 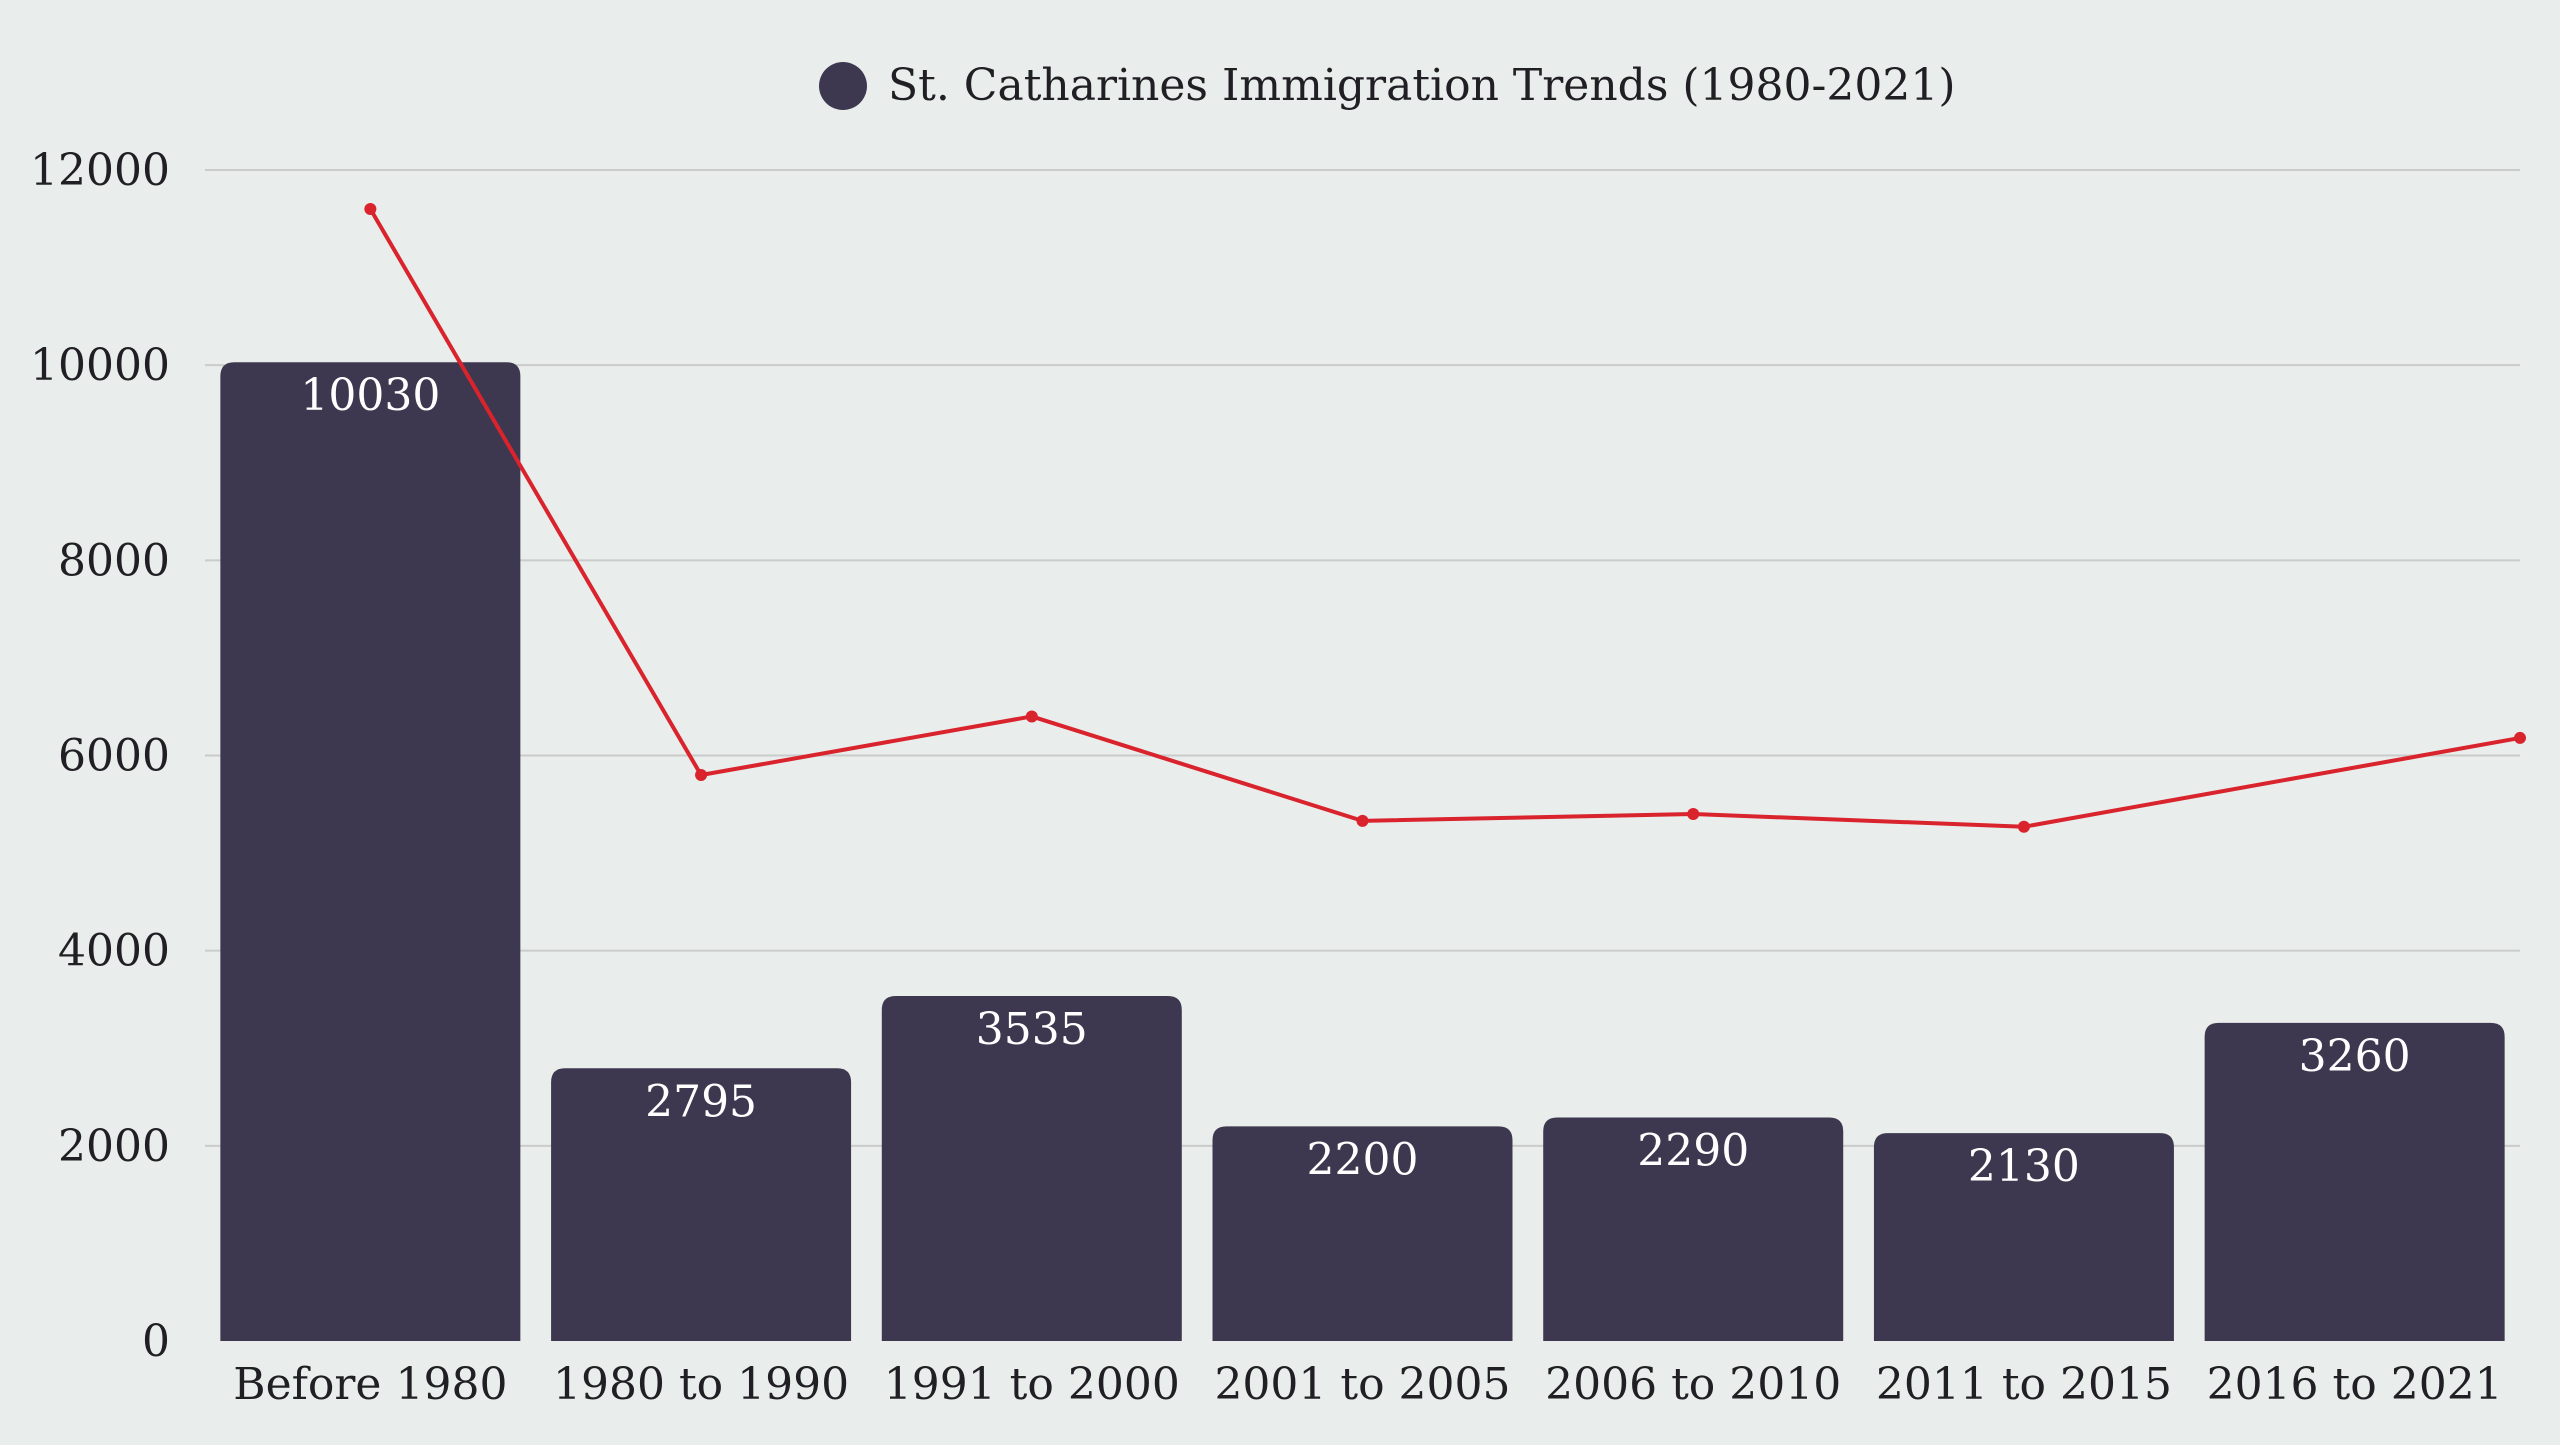 I want to click on y-tick-label: 10000, so click(x=100, y=365).